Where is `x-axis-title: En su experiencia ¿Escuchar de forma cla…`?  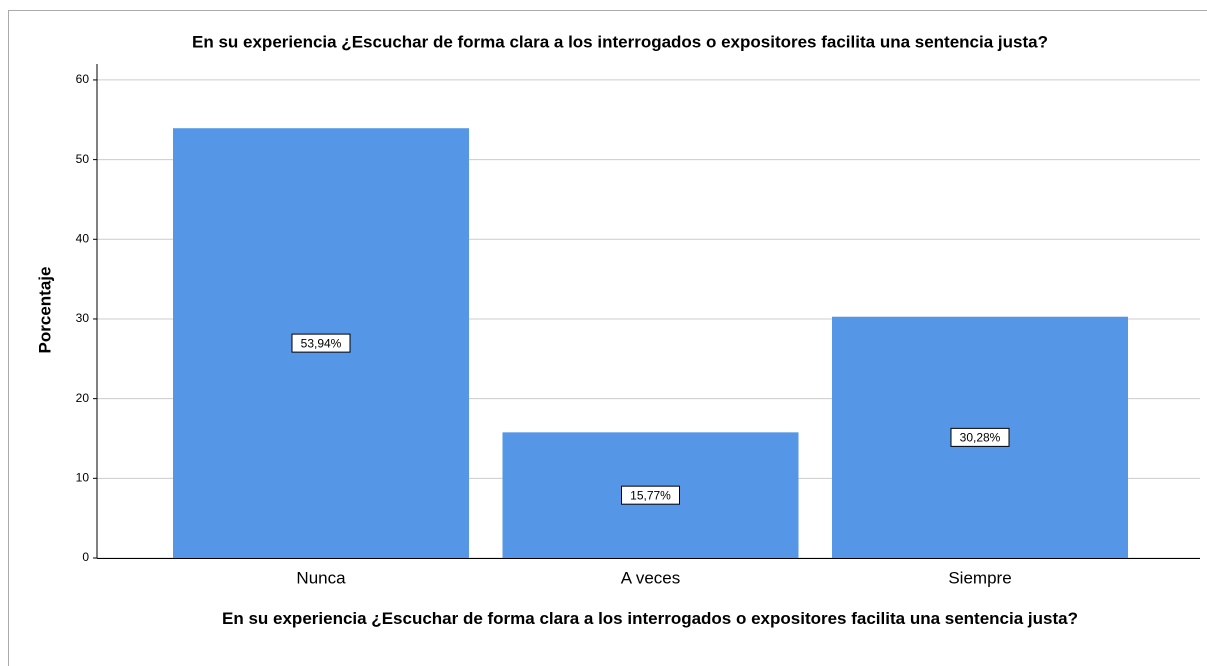 x-axis-title: En su experiencia ¿Escuchar de forma cla… is located at coordinates (650, 618).